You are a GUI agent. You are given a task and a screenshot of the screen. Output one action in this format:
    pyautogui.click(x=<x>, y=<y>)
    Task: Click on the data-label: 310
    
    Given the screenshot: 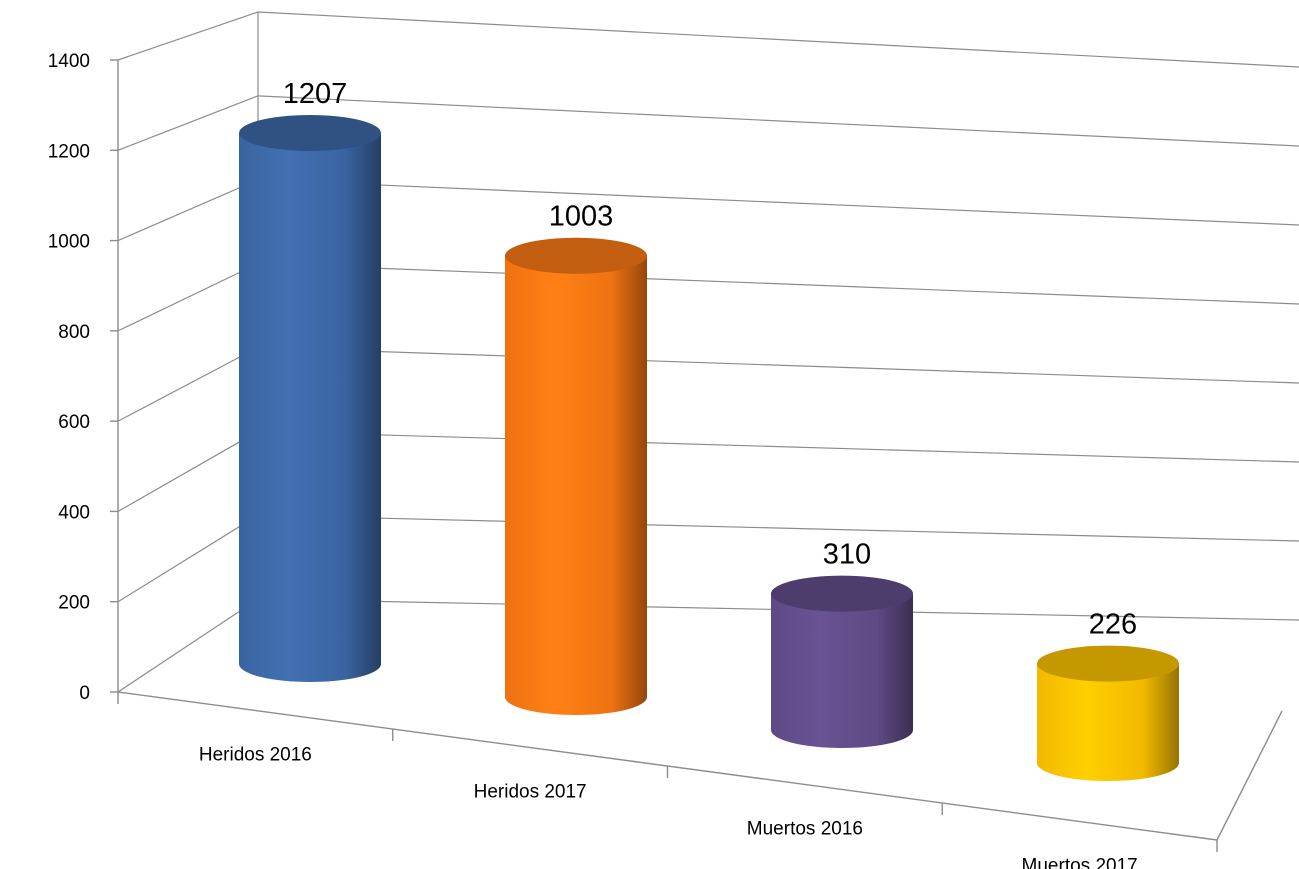 What is the action you would take?
    pyautogui.click(x=847, y=555)
    